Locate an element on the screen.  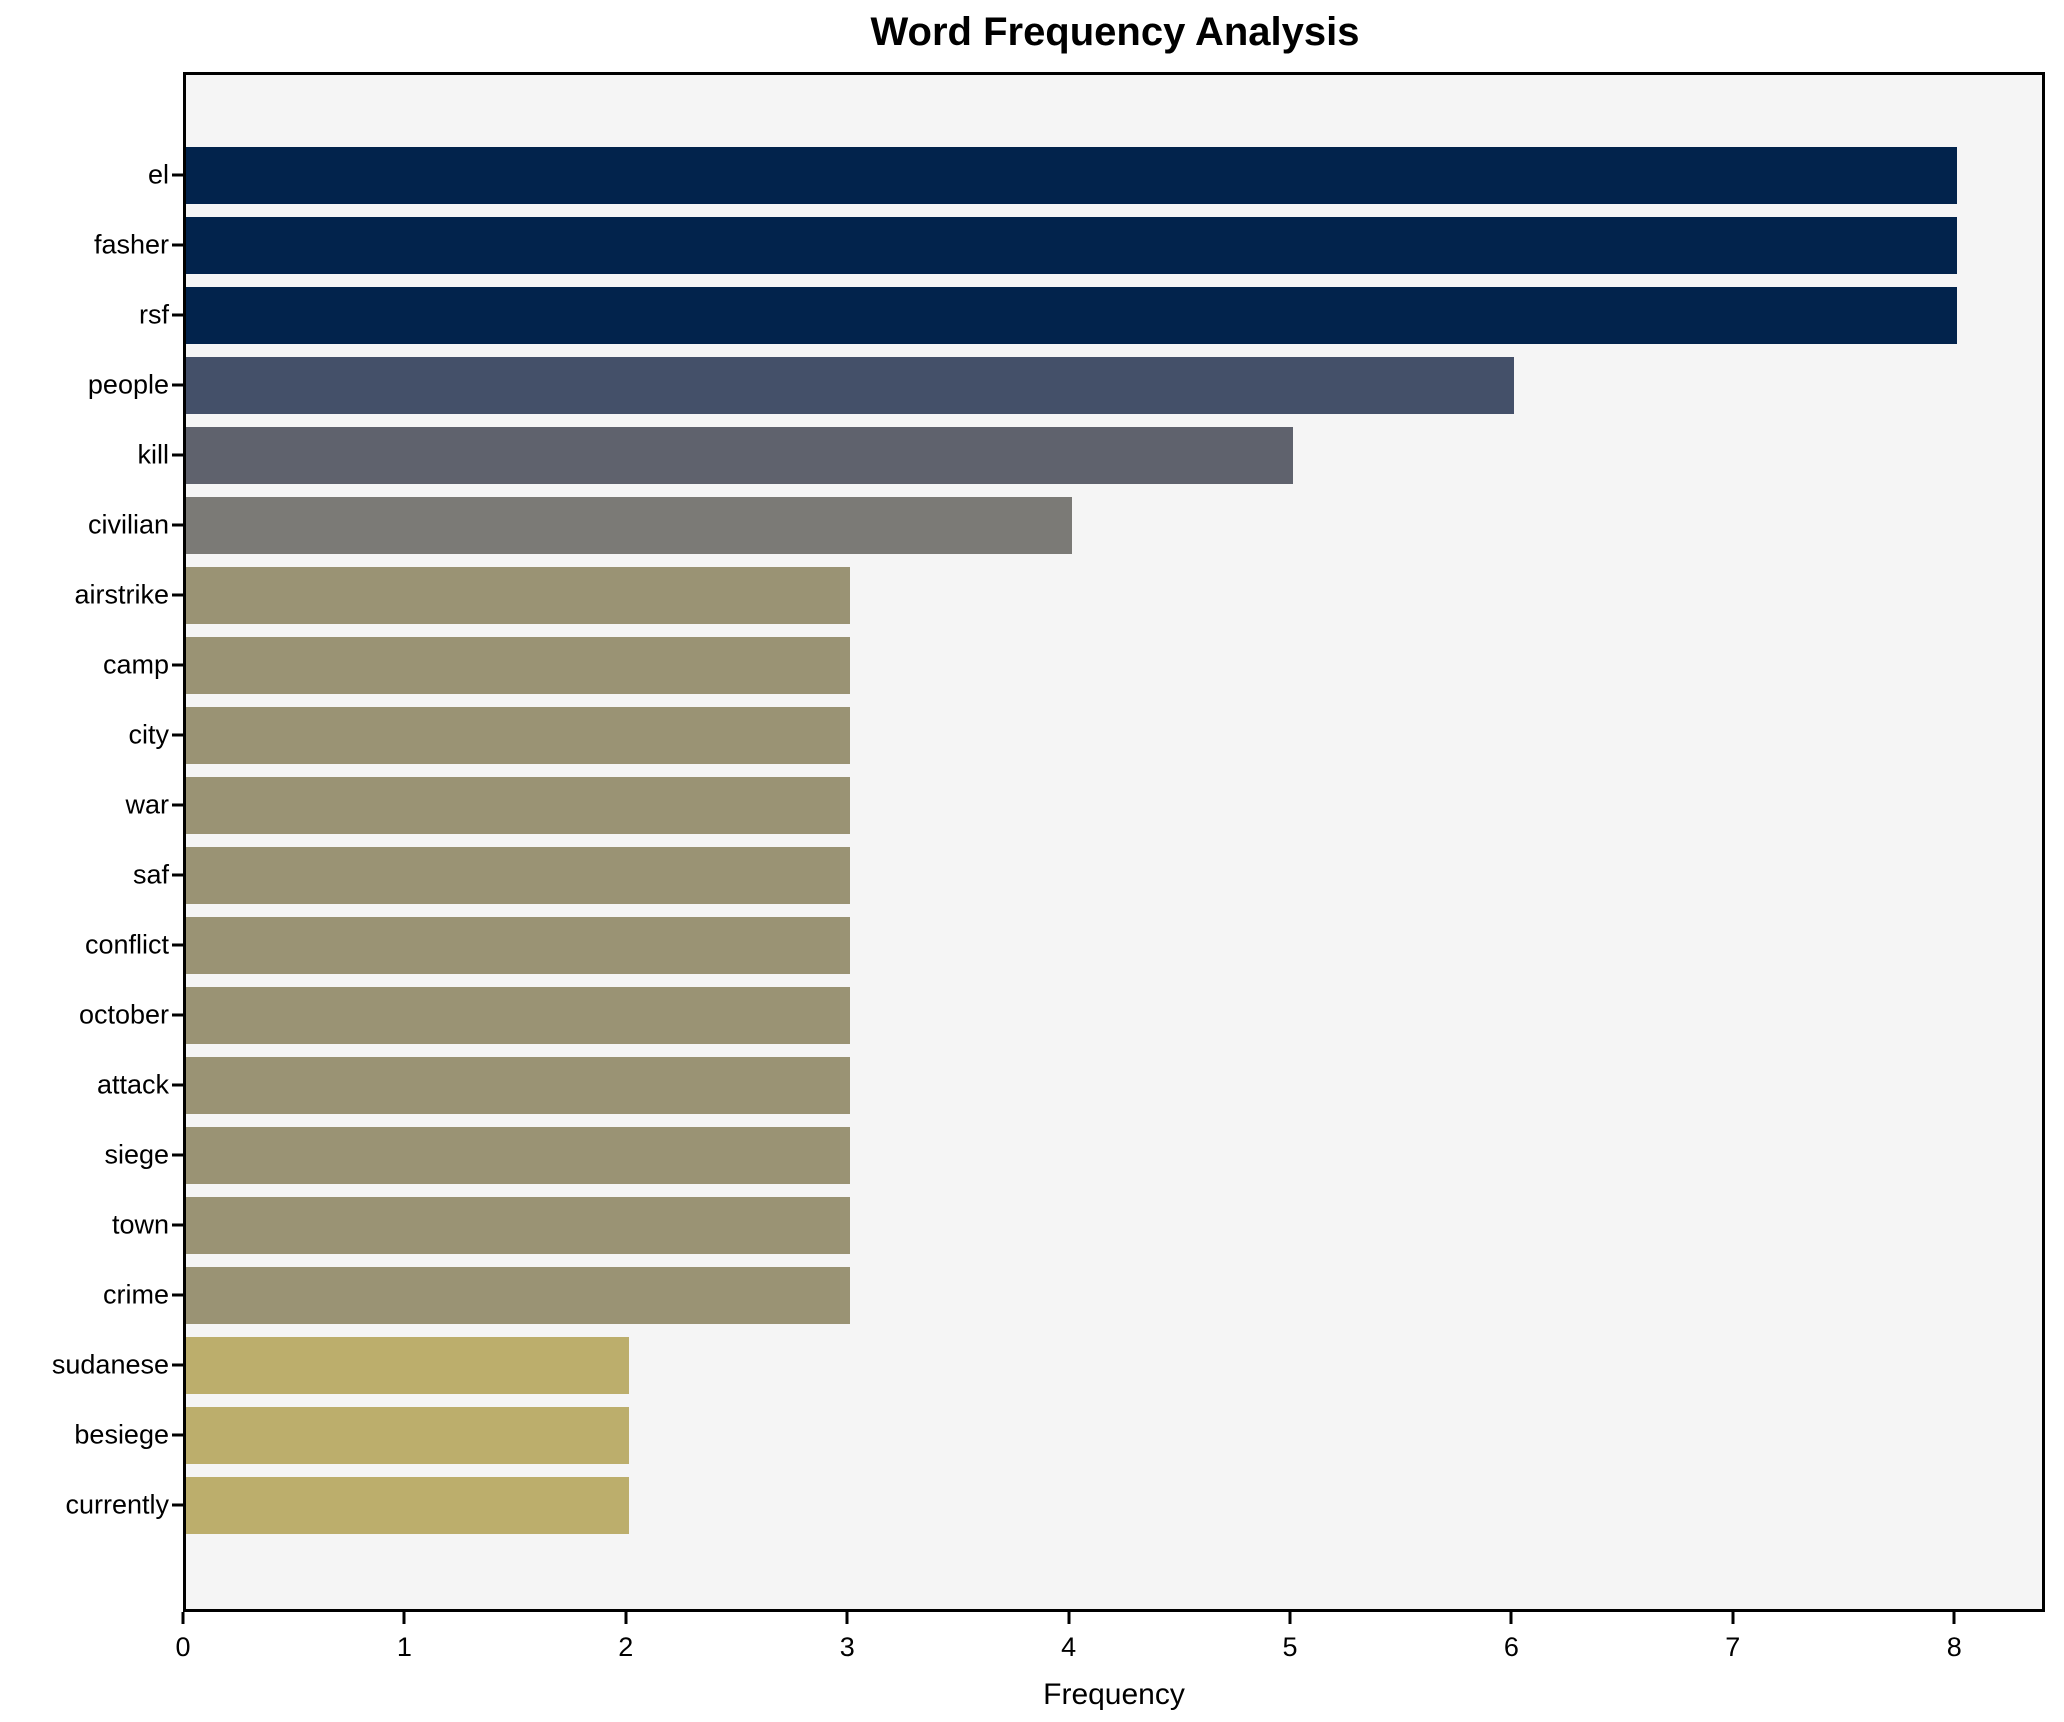
x-tick-label-0: 0 is located at coordinates (183, 1647).